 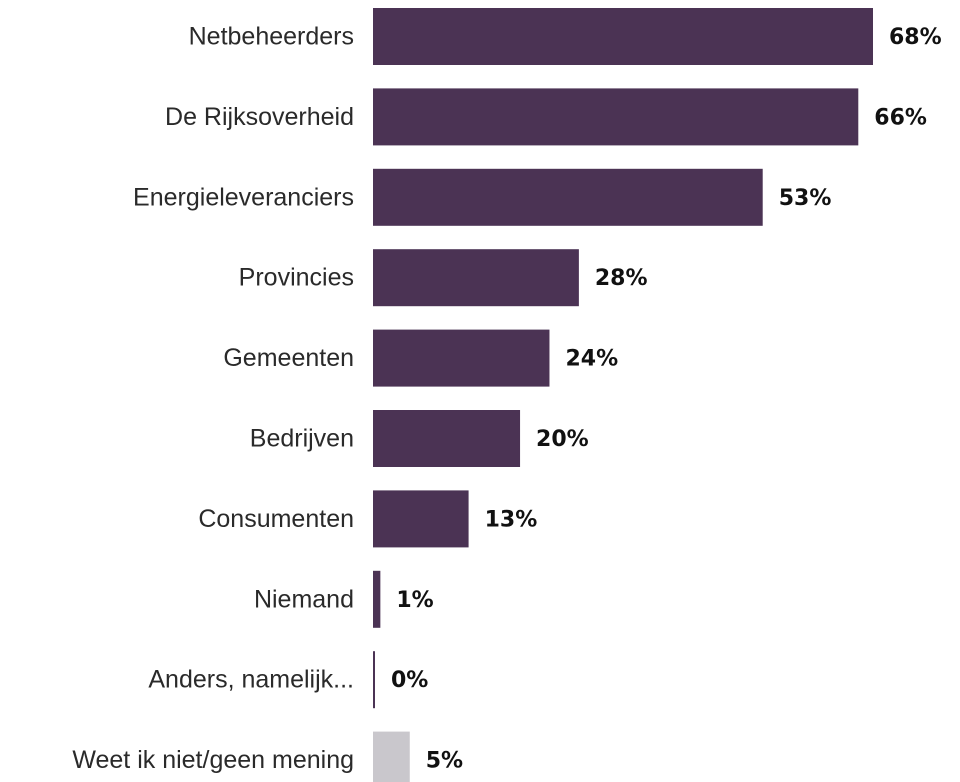 I want to click on bar-consumenten, so click(x=421, y=519).